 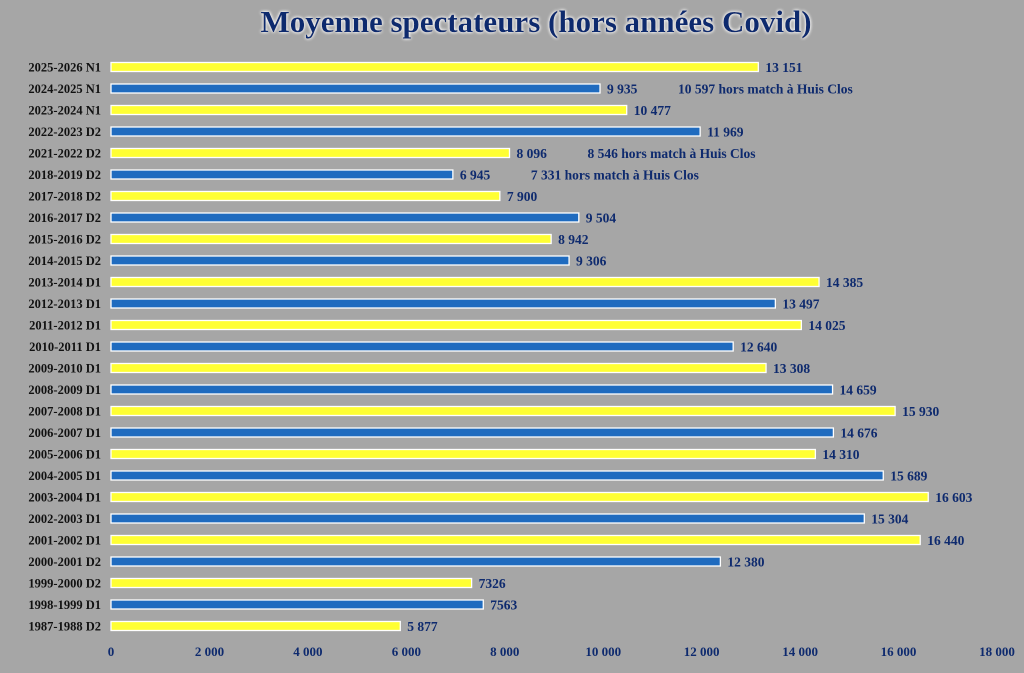 What do you see at coordinates (945, 540) in the screenshot?
I see `data-label: 16 440` at bounding box center [945, 540].